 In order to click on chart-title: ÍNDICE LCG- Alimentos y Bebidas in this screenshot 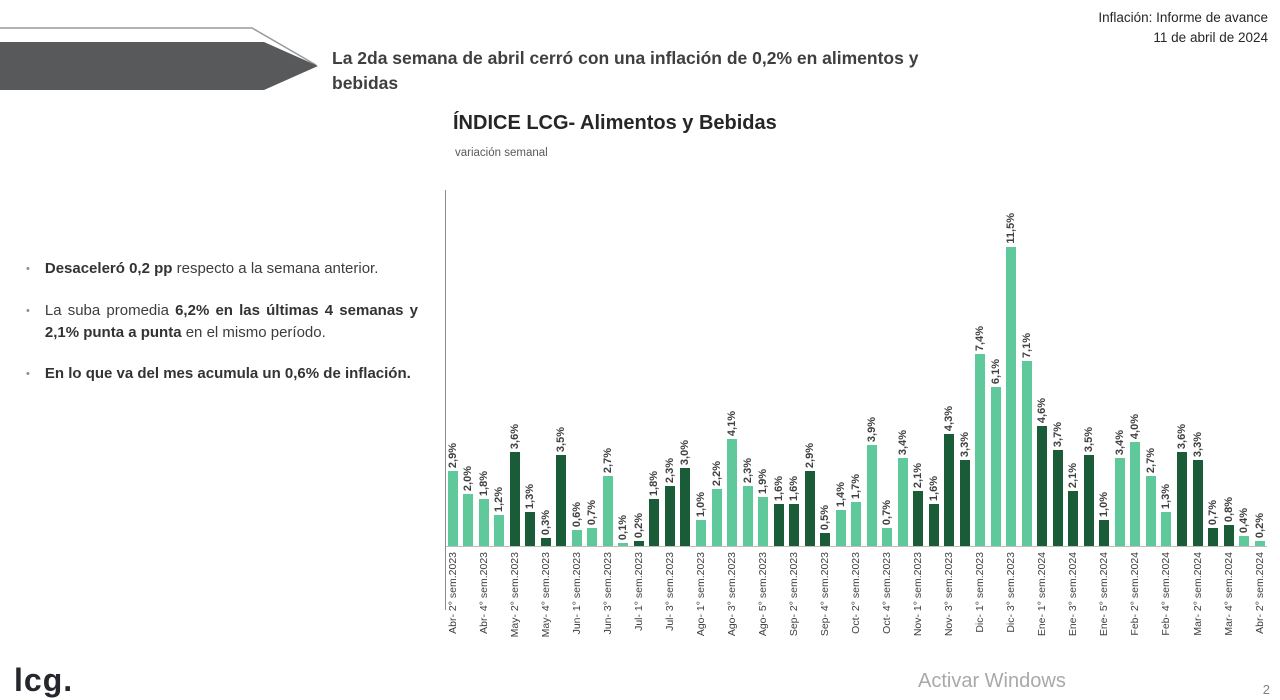, I will do `click(615, 123)`.